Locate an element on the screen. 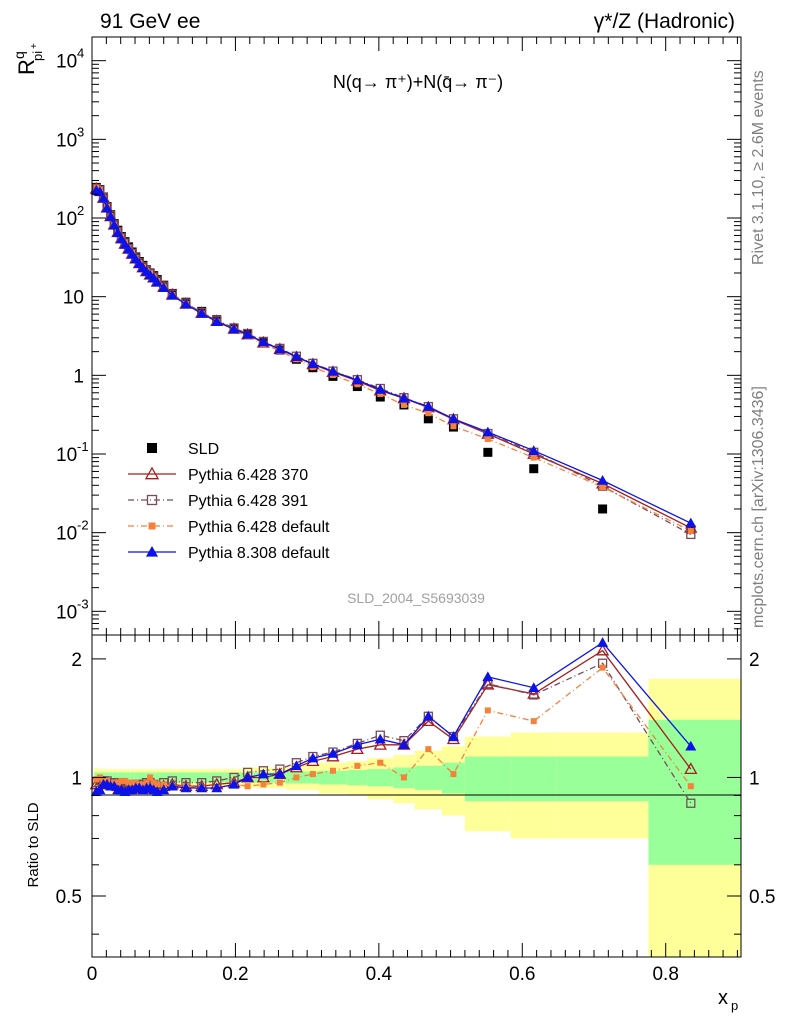 The height and width of the screenshot is (1024, 786). legend-entry: Pythia 6.428 391 is located at coordinates (218, 501).